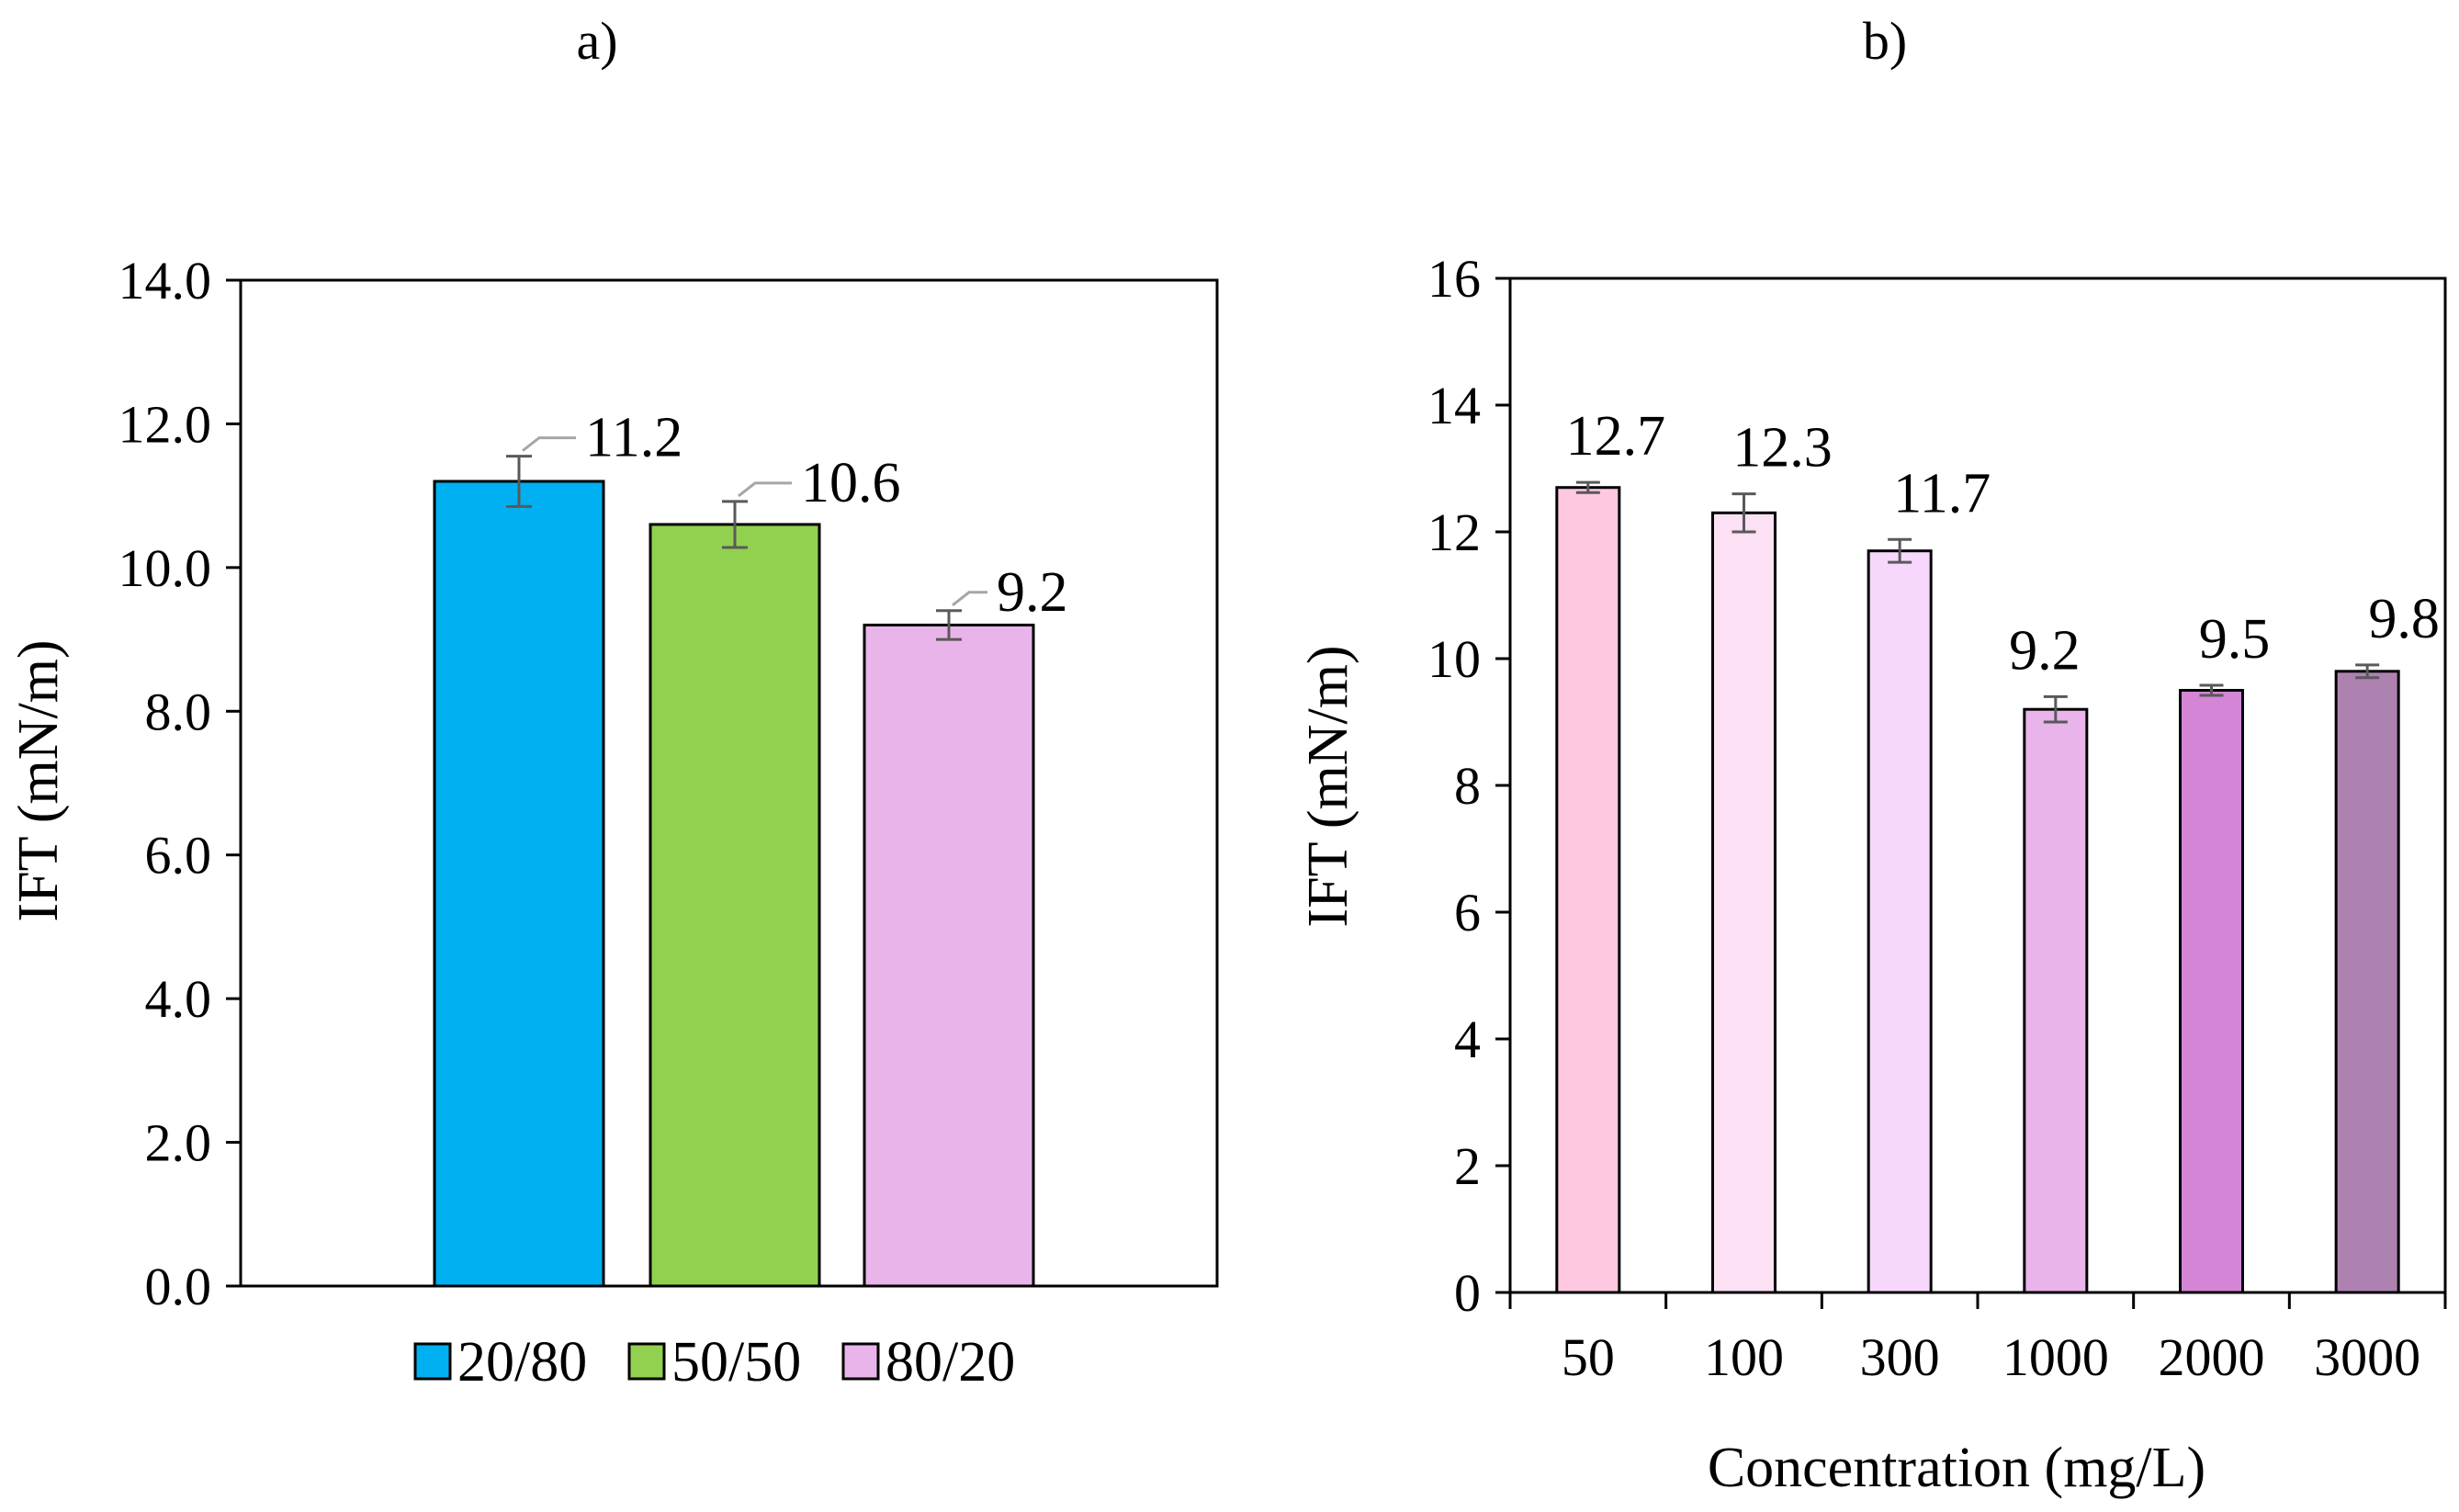 This screenshot has width=2459, height=1512. Describe the element at coordinates (1885, 41) in the screenshot. I see `panel-b-label: b)` at that location.